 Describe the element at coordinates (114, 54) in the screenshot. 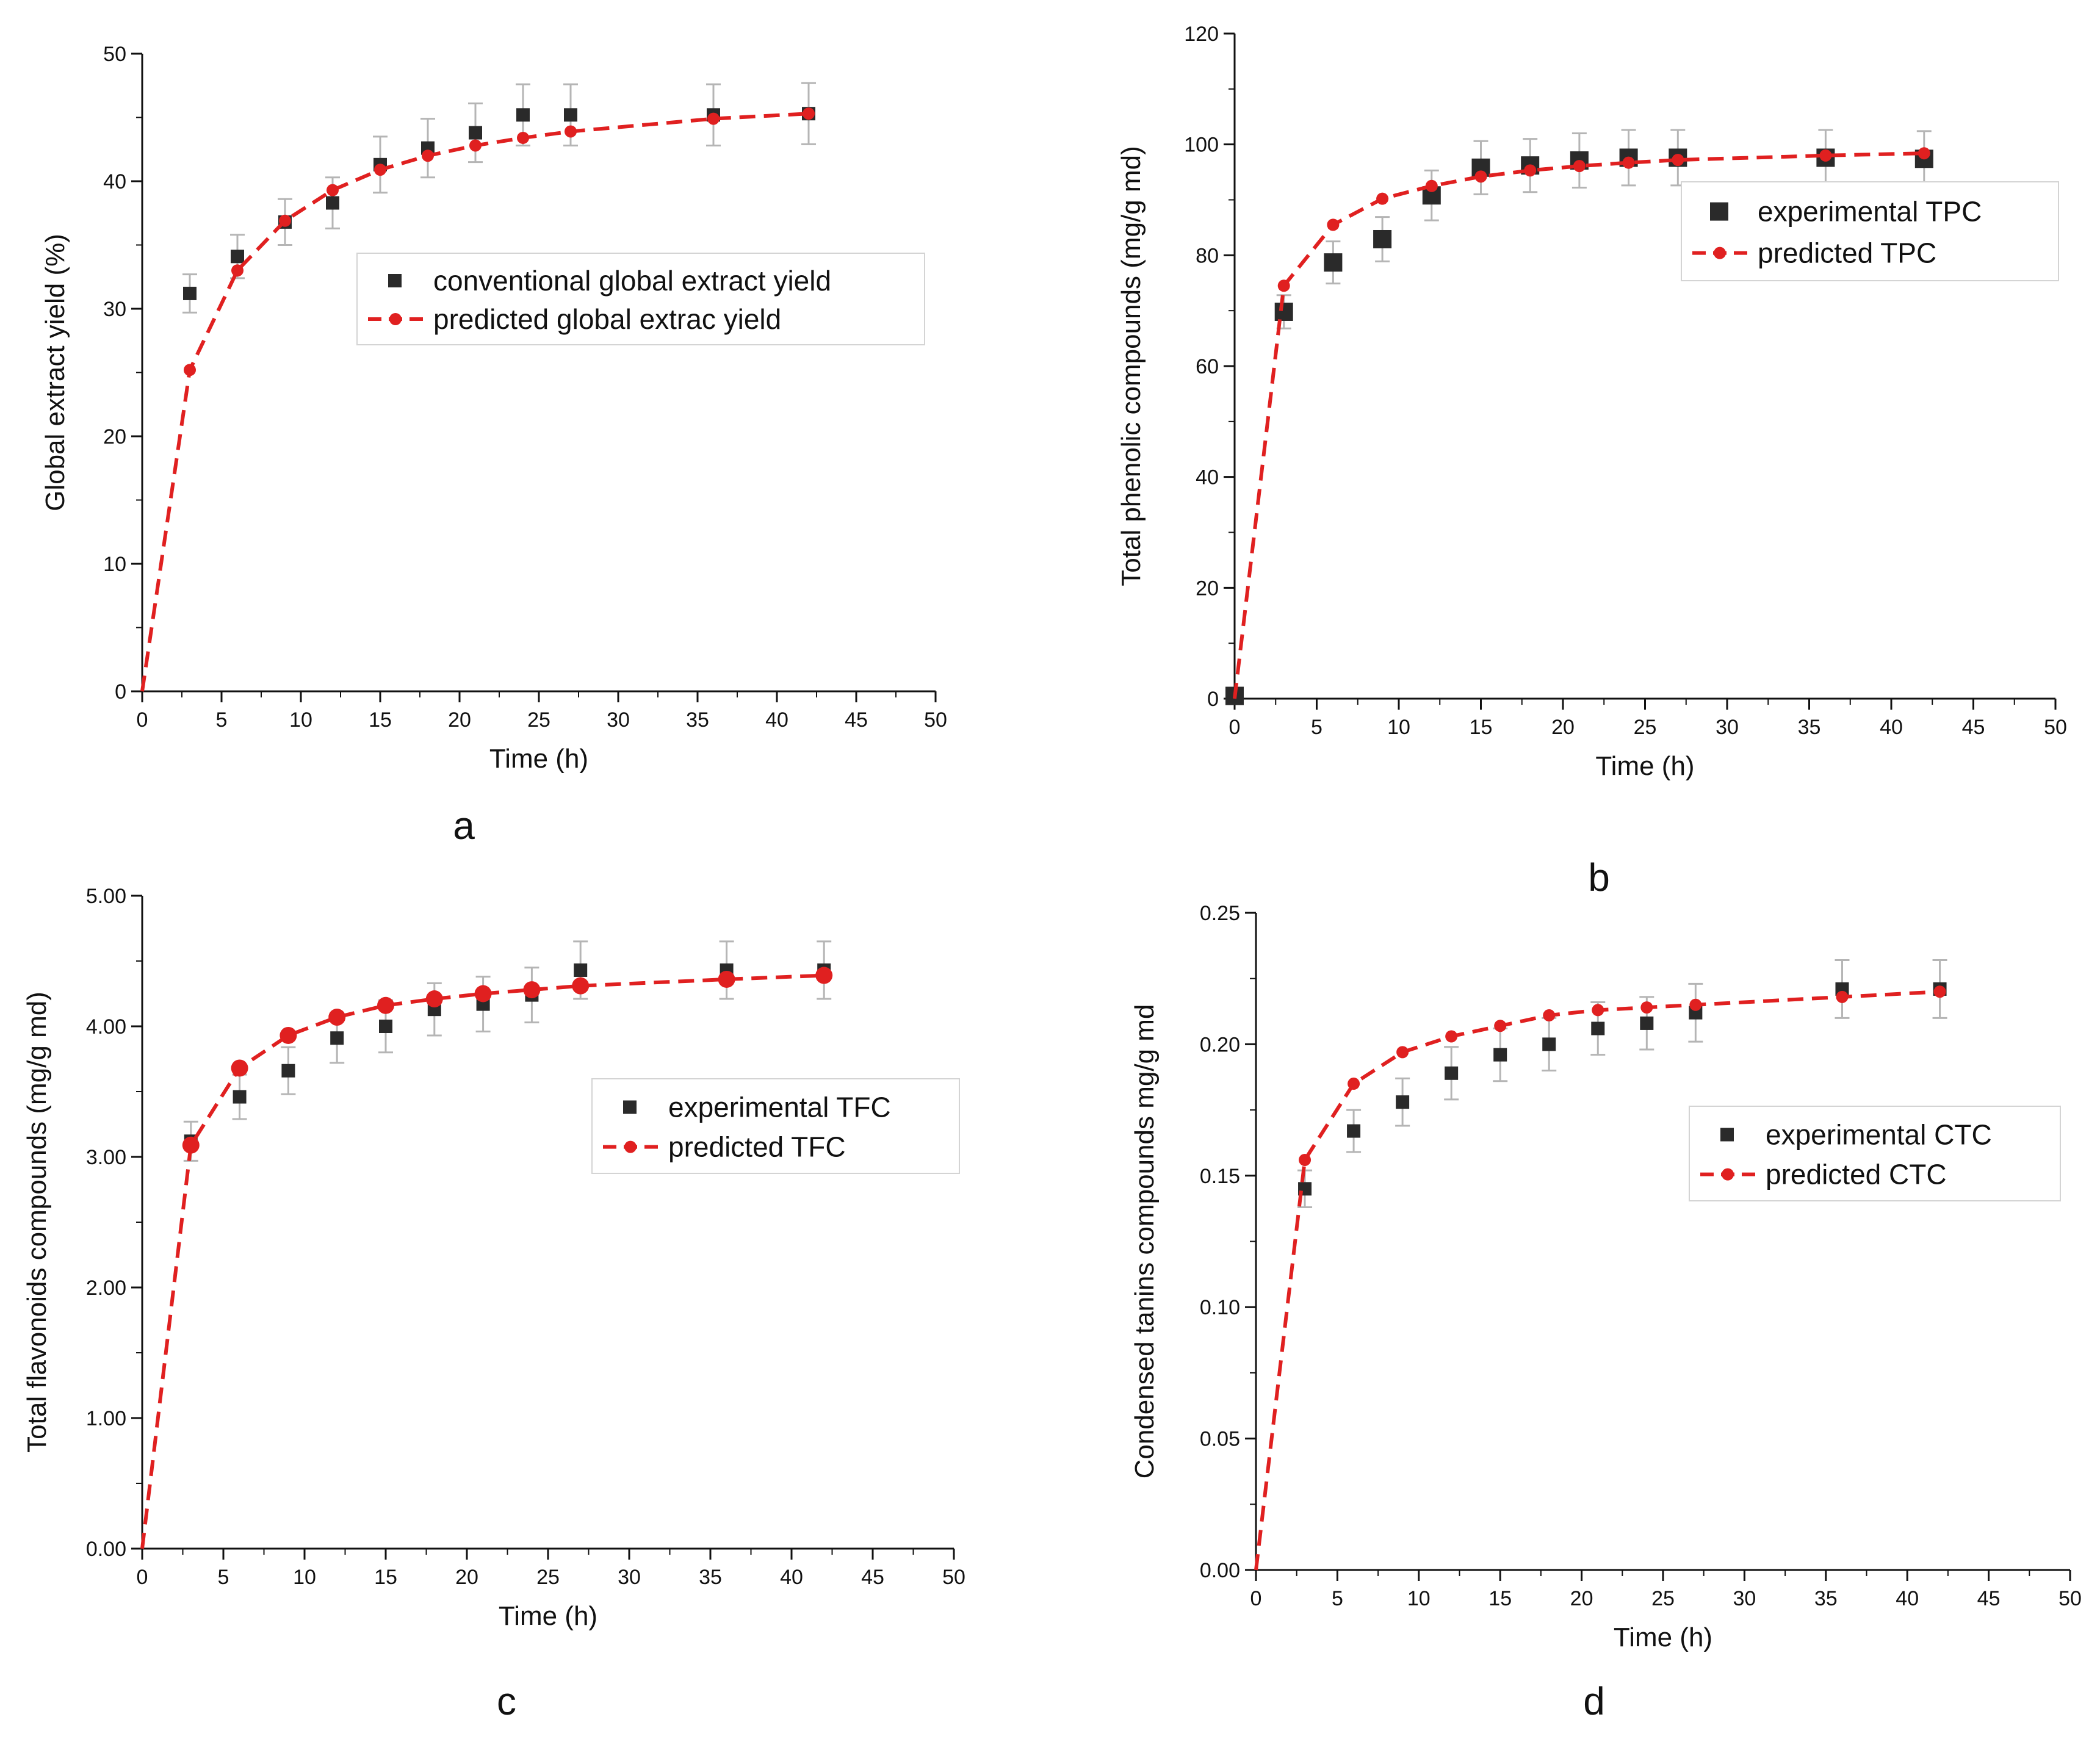

I see `y-tick-label: 50` at that location.